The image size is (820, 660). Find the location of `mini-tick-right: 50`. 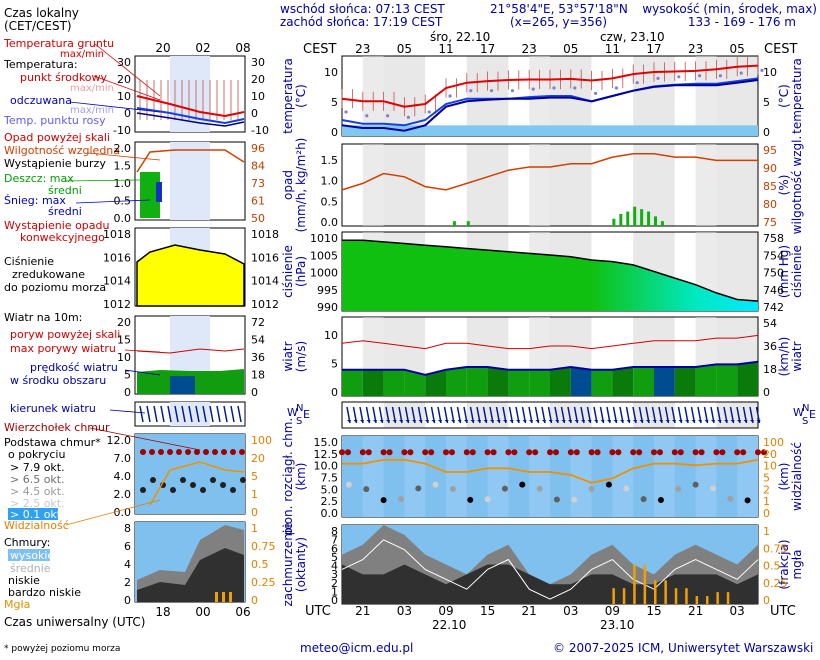

mini-tick-right: 50 is located at coordinates (258, 218).